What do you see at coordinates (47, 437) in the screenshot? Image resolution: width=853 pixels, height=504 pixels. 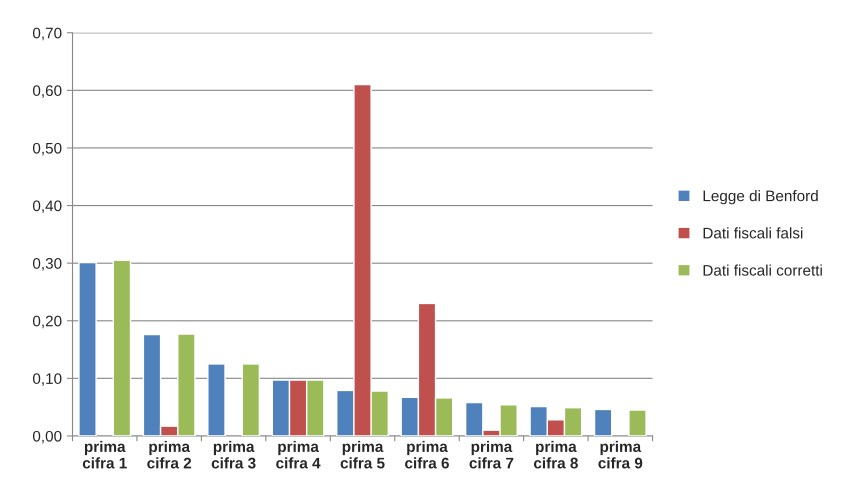 I see `y-tick-label: 0,00` at bounding box center [47, 437].